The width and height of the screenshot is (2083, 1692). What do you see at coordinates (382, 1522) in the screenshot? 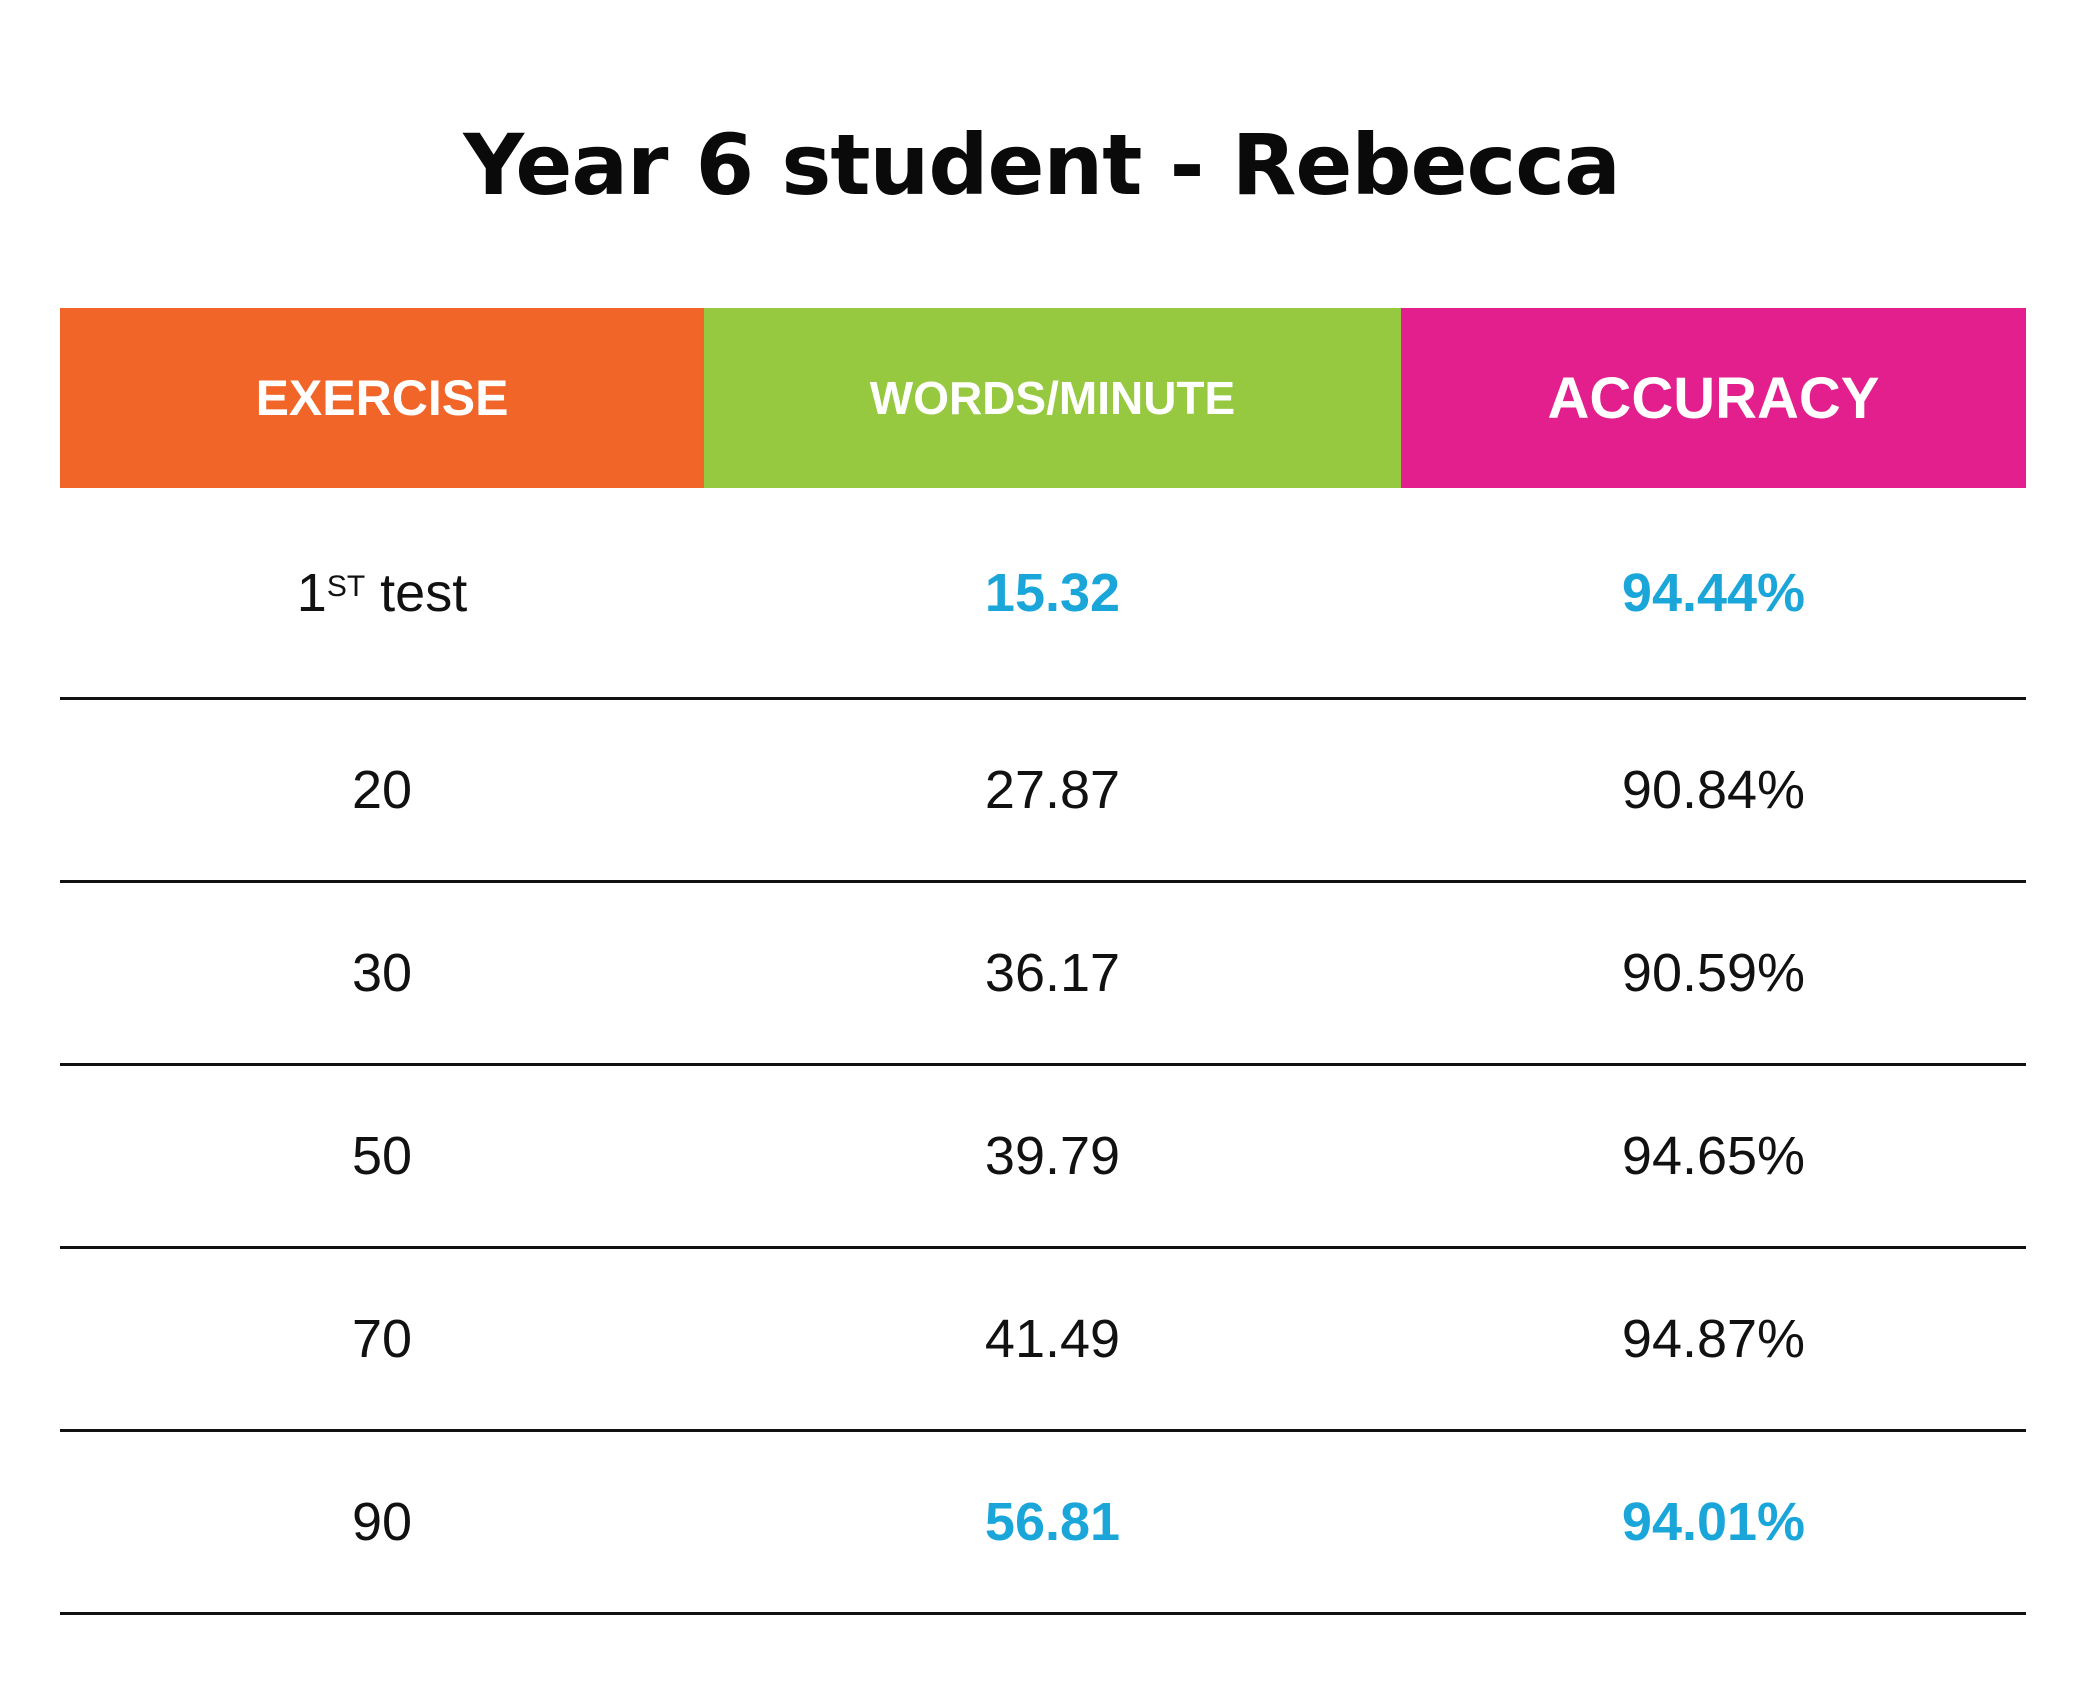
I see `exercise-cell: 90` at bounding box center [382, 1522].